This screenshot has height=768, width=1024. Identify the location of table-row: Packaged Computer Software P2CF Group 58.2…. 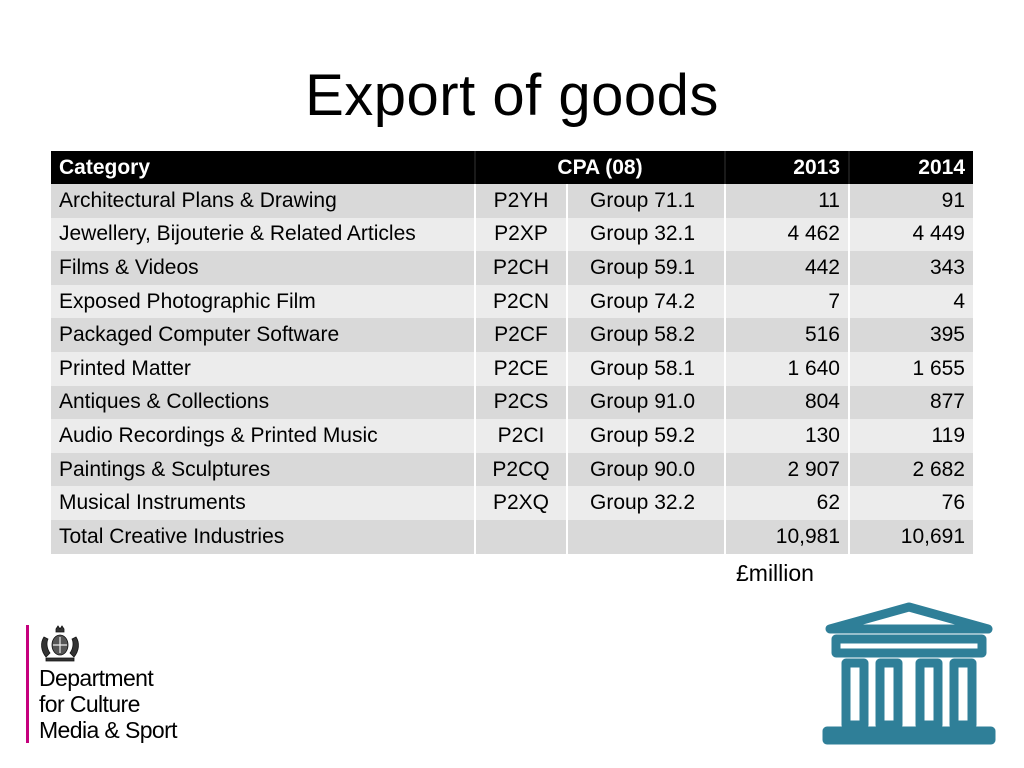
(512, 335).